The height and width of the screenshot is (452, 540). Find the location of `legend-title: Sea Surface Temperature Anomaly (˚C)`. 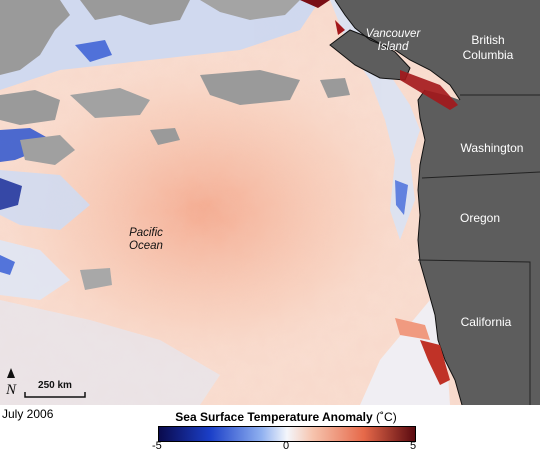

legend-title: Sea Surface Temperature Anomaly (˚C) is located at coordinates (286, 417).